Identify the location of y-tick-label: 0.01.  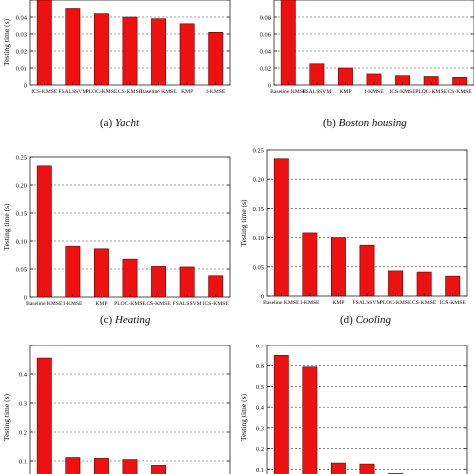
(21, 69).